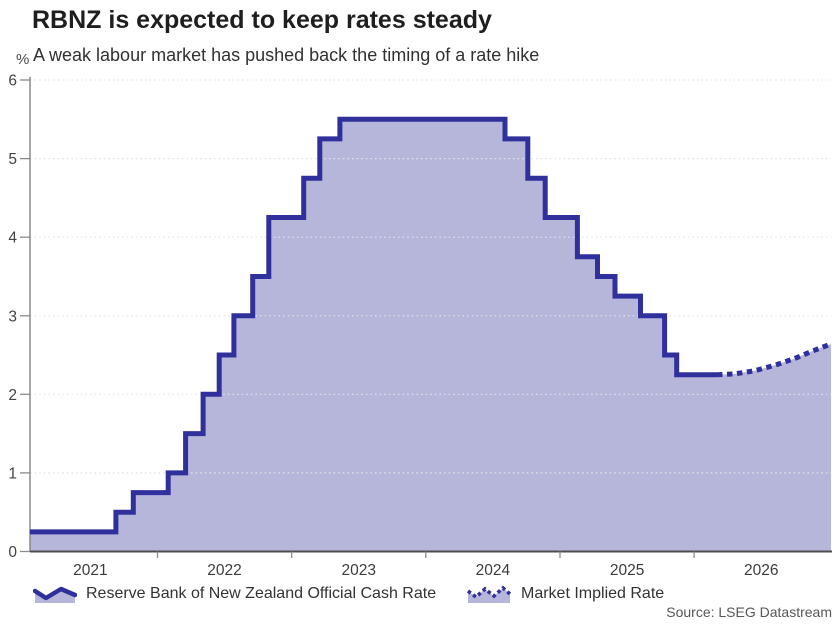 The height and width of the screenshot is (629, 840). I want to click on dotted-line-area-icon, so click(489, 594).